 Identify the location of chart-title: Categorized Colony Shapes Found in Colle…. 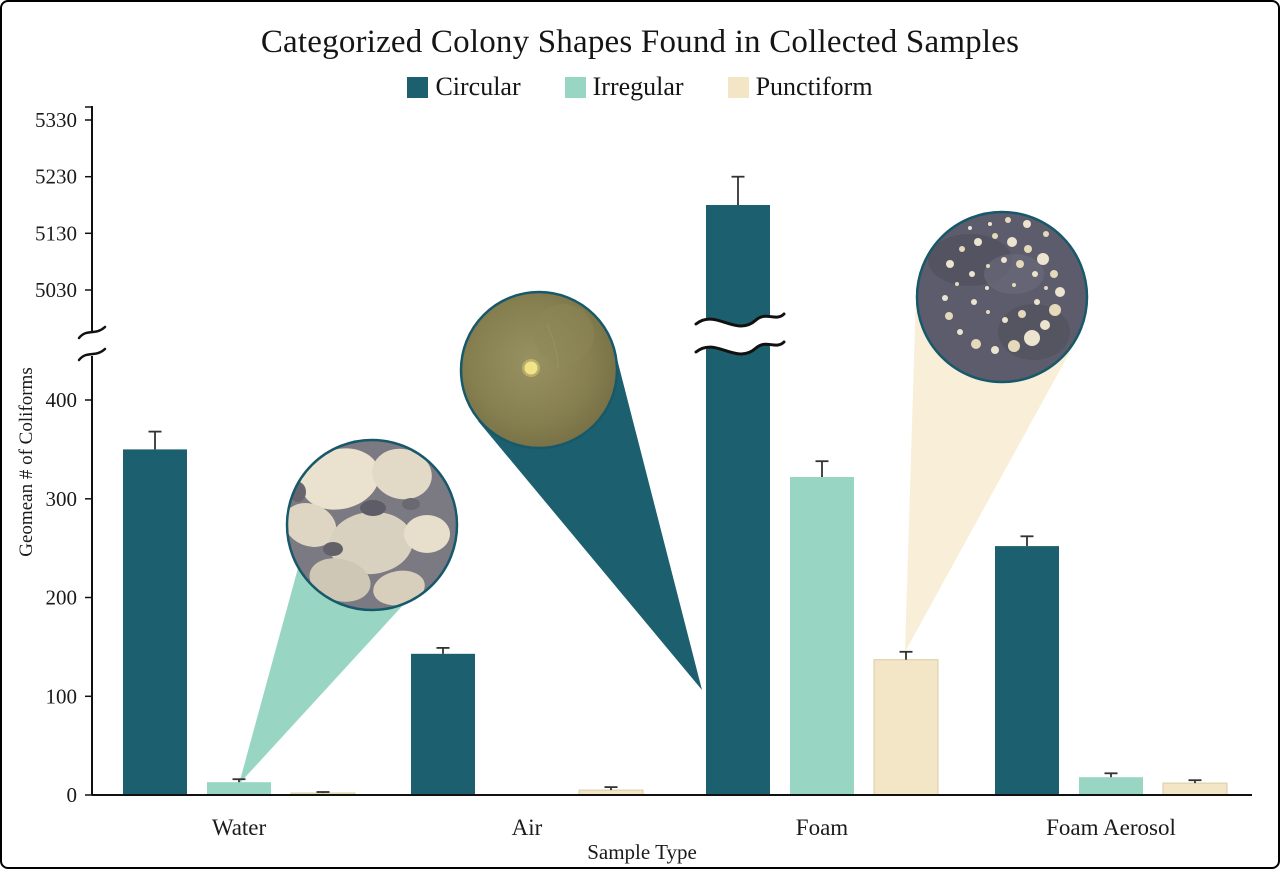
(640, 42).